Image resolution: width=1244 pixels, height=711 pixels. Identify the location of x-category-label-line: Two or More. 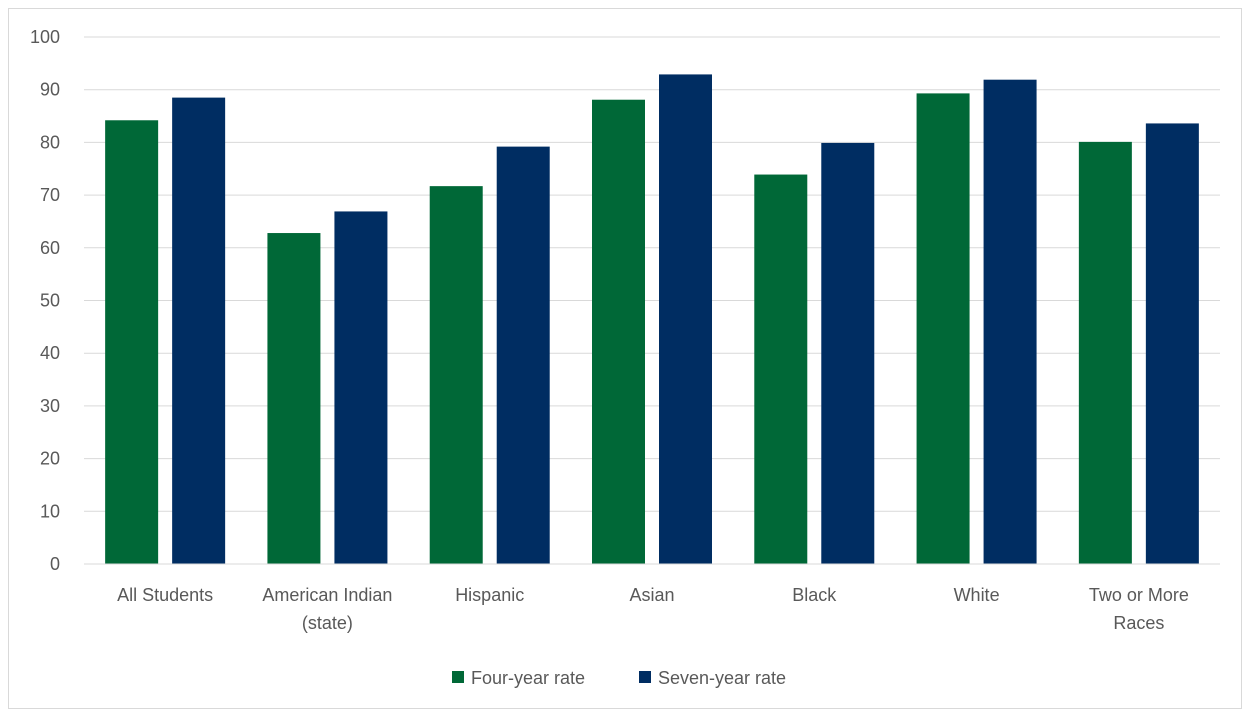
(1139, 595).